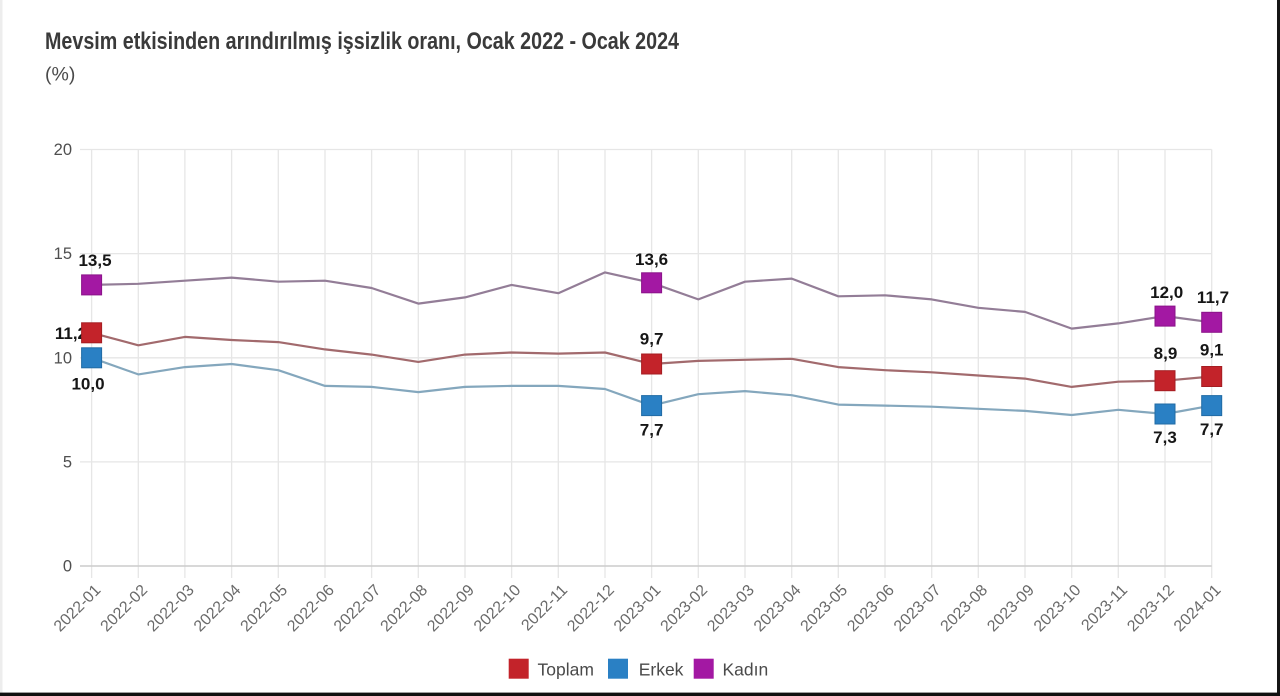  What do you see at coordinates (746, 670) in the screenshot?
I see `svg-text: Kadın` at bounding box center [746, 670].